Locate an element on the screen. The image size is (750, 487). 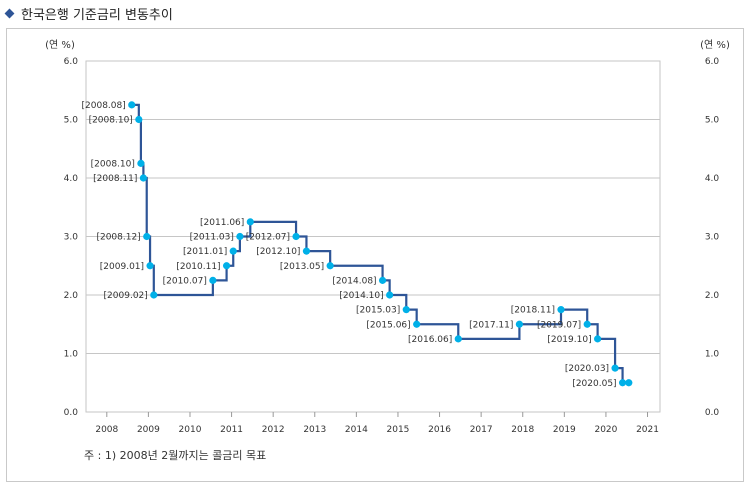
data-point-label: [2014.08] is located at coordinates (354, 281).